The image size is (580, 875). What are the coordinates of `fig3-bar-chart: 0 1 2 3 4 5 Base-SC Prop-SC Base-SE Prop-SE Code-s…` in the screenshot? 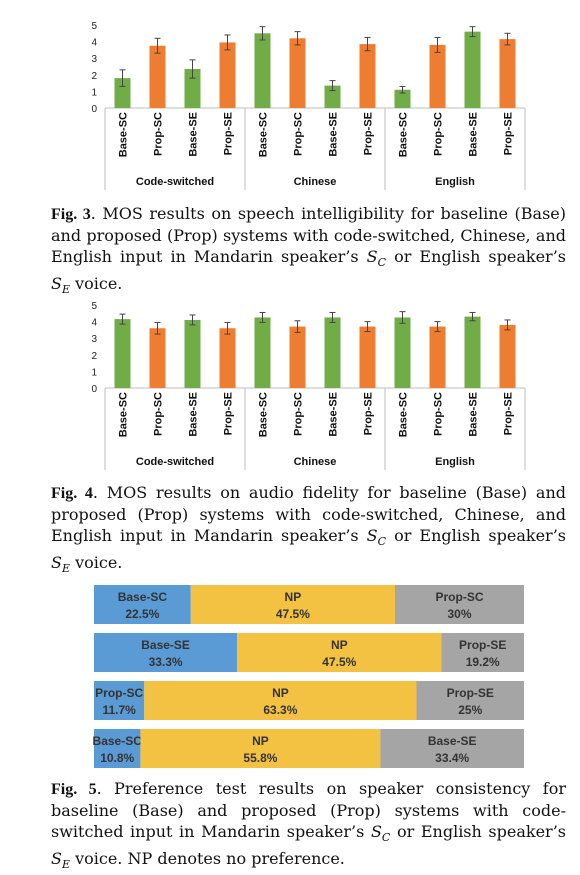 It's located at (308, 105).